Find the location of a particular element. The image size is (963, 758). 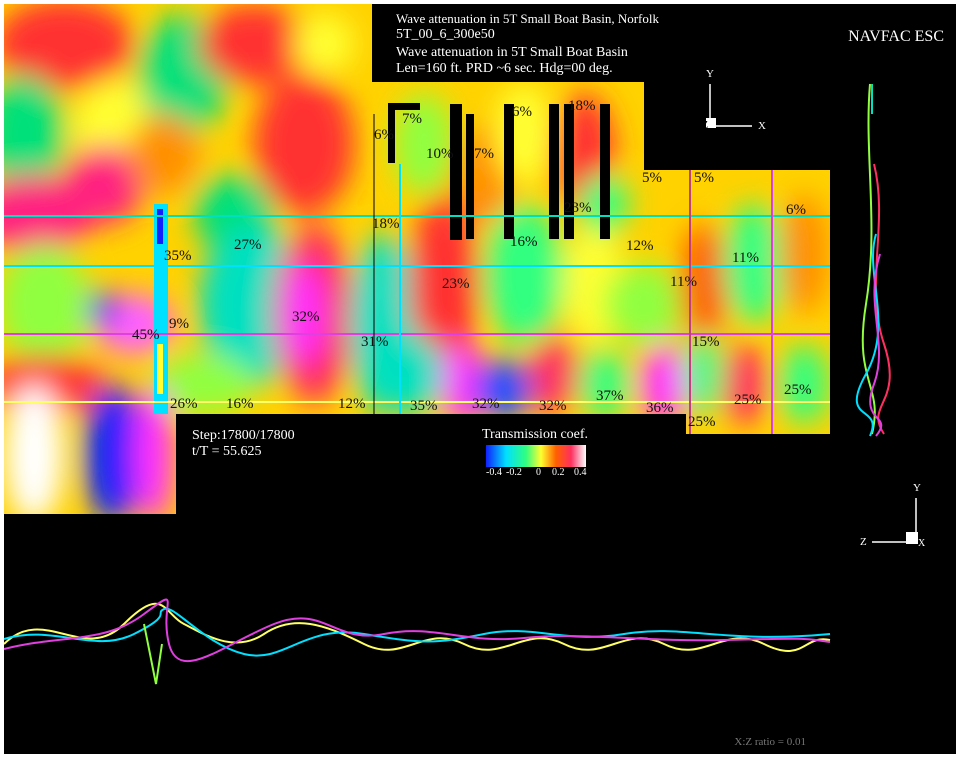

step-counter: Step:17800/17800 is located at coordinates (243, 435).